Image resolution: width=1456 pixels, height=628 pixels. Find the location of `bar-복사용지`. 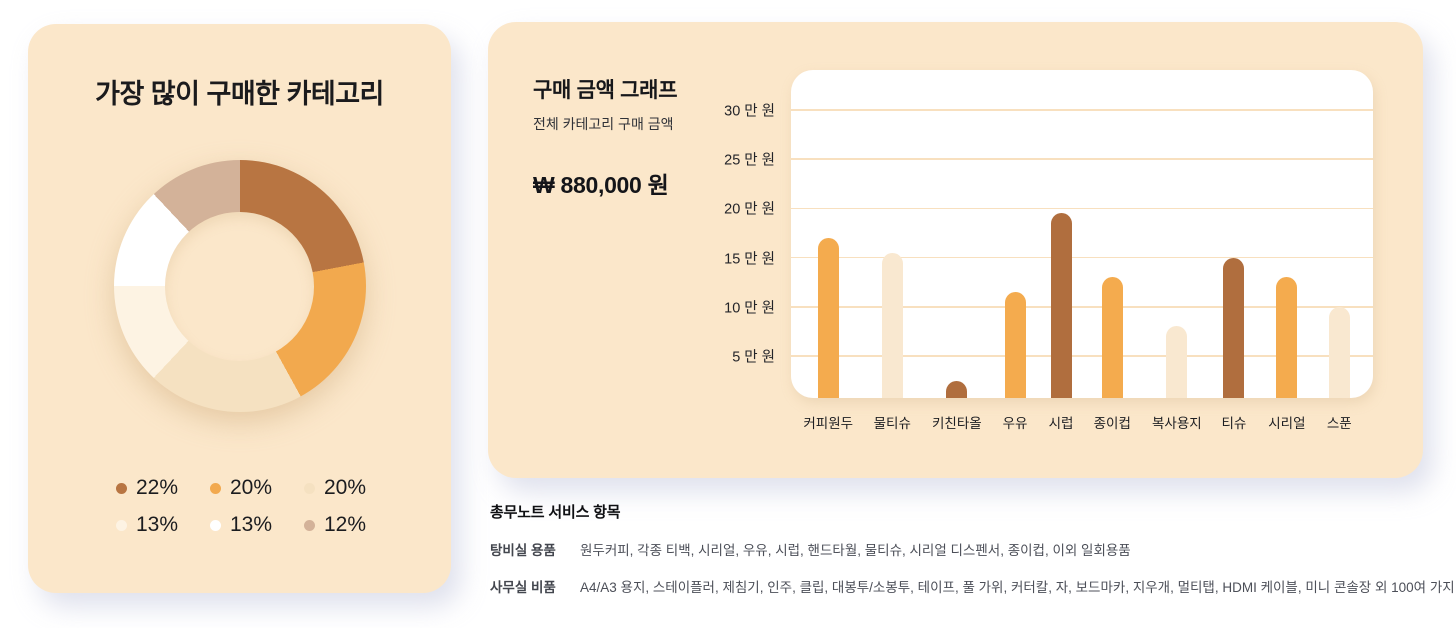

bar-복사용지 is located at coordinates (1177, 362).